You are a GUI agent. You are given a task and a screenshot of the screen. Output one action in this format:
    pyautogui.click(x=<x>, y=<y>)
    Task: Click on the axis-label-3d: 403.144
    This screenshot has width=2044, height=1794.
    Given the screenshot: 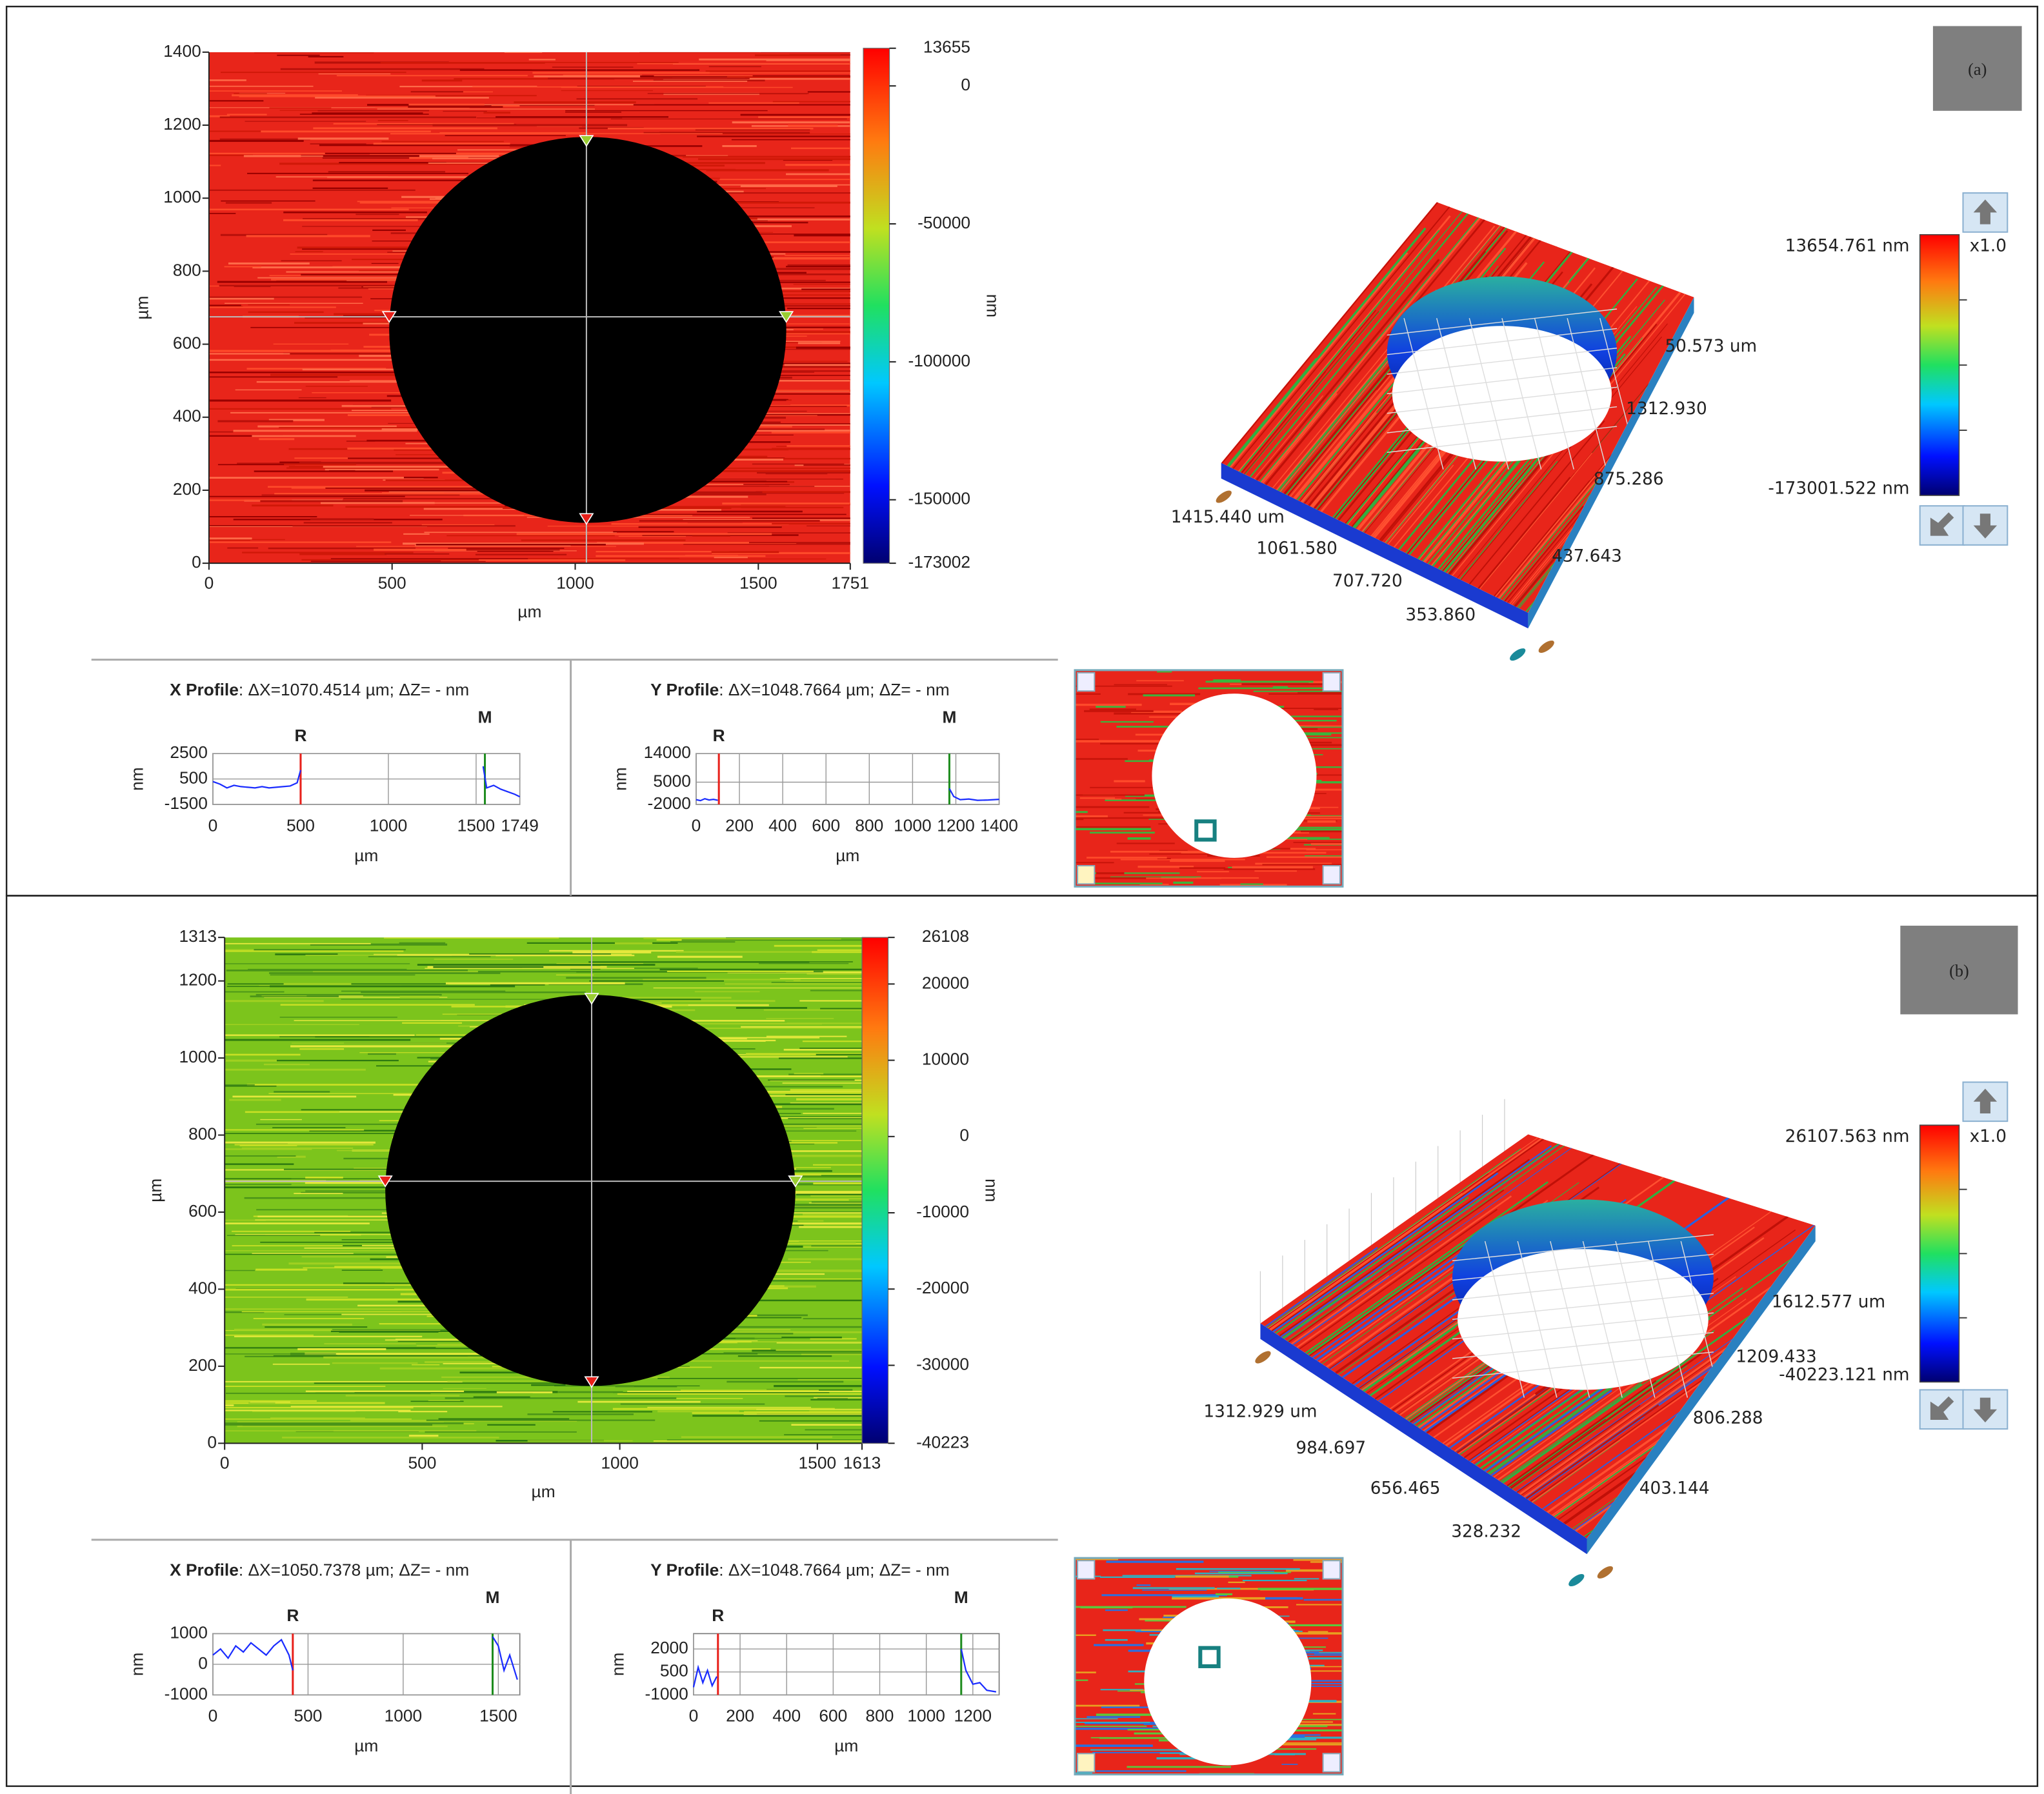 What is the action you would take?
    pyautogui.click(x=1674, y=1489)
    